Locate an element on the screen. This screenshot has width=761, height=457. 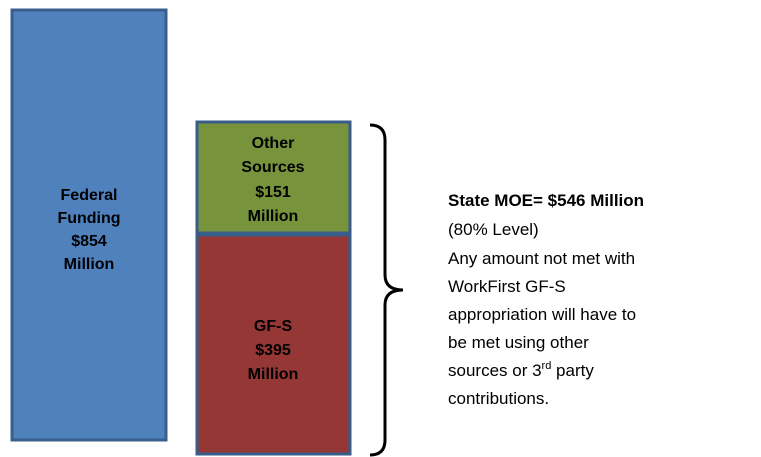
other-label: Other Sources $151 Million is located at coordinates (272, 180).